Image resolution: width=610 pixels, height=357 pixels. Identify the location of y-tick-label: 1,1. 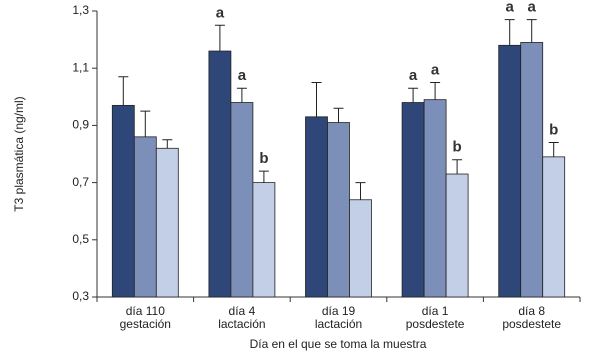
(80, 67).